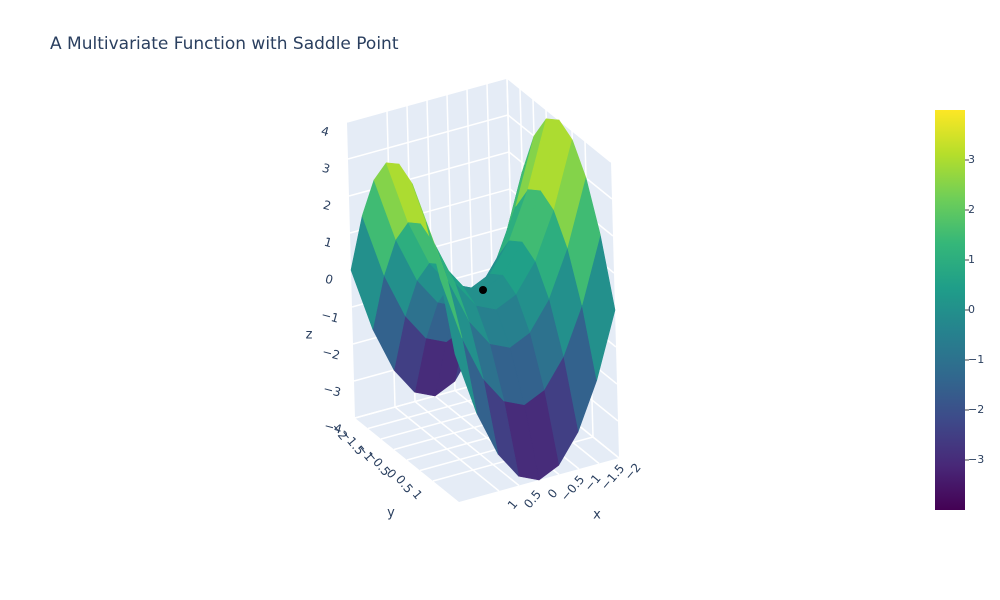 This screenshot has height=600, width=1000. What do you see at coordinates (327, 206) in the screenshot?
I see `z-tick-label: 2` at bounding box center [327, 206].